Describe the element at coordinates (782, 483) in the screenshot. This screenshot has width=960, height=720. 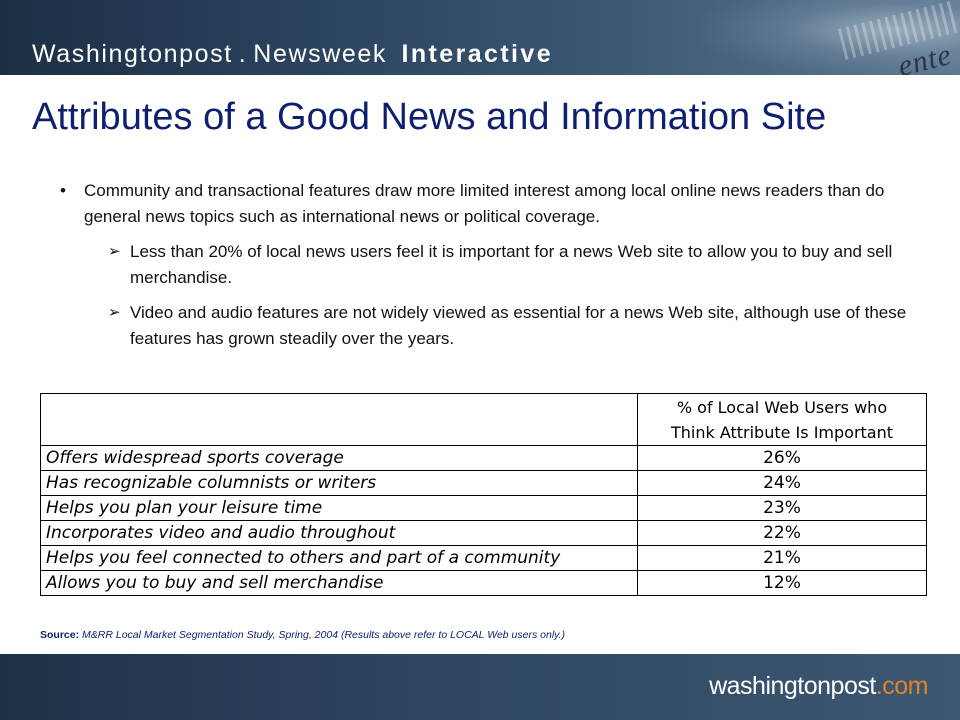
I see `attribute-value: 24%` at that location.